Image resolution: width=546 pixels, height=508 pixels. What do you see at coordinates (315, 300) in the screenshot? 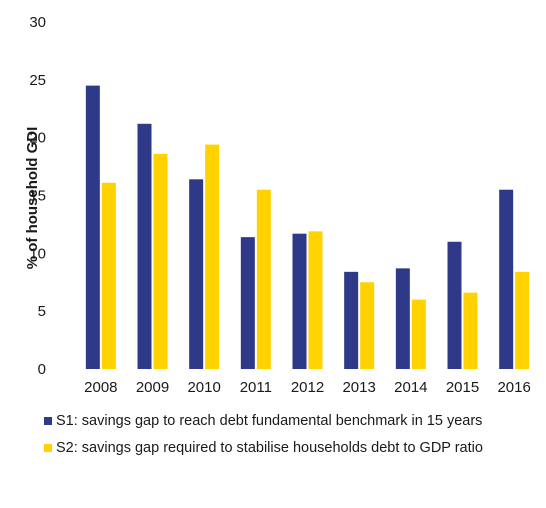
I see `bar-s2-2012` at bounding box center [315, 300].